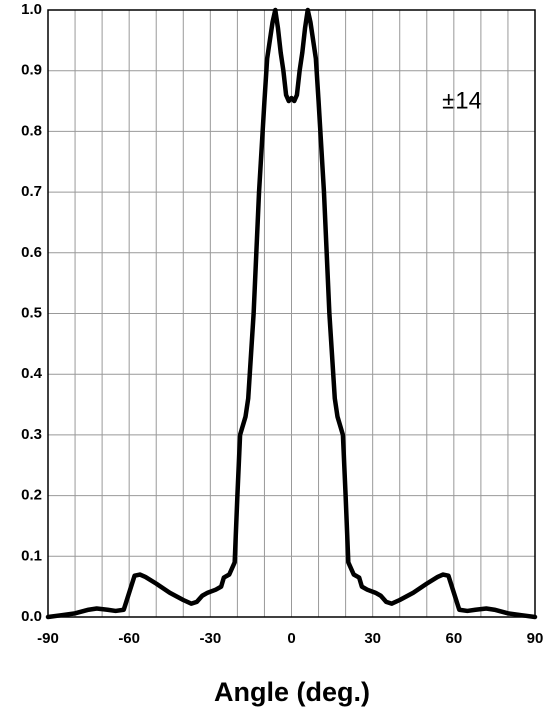 The height and width of the screenshot is (719, 552). I want to click on x-tick-label: 90, so click(535, 638).